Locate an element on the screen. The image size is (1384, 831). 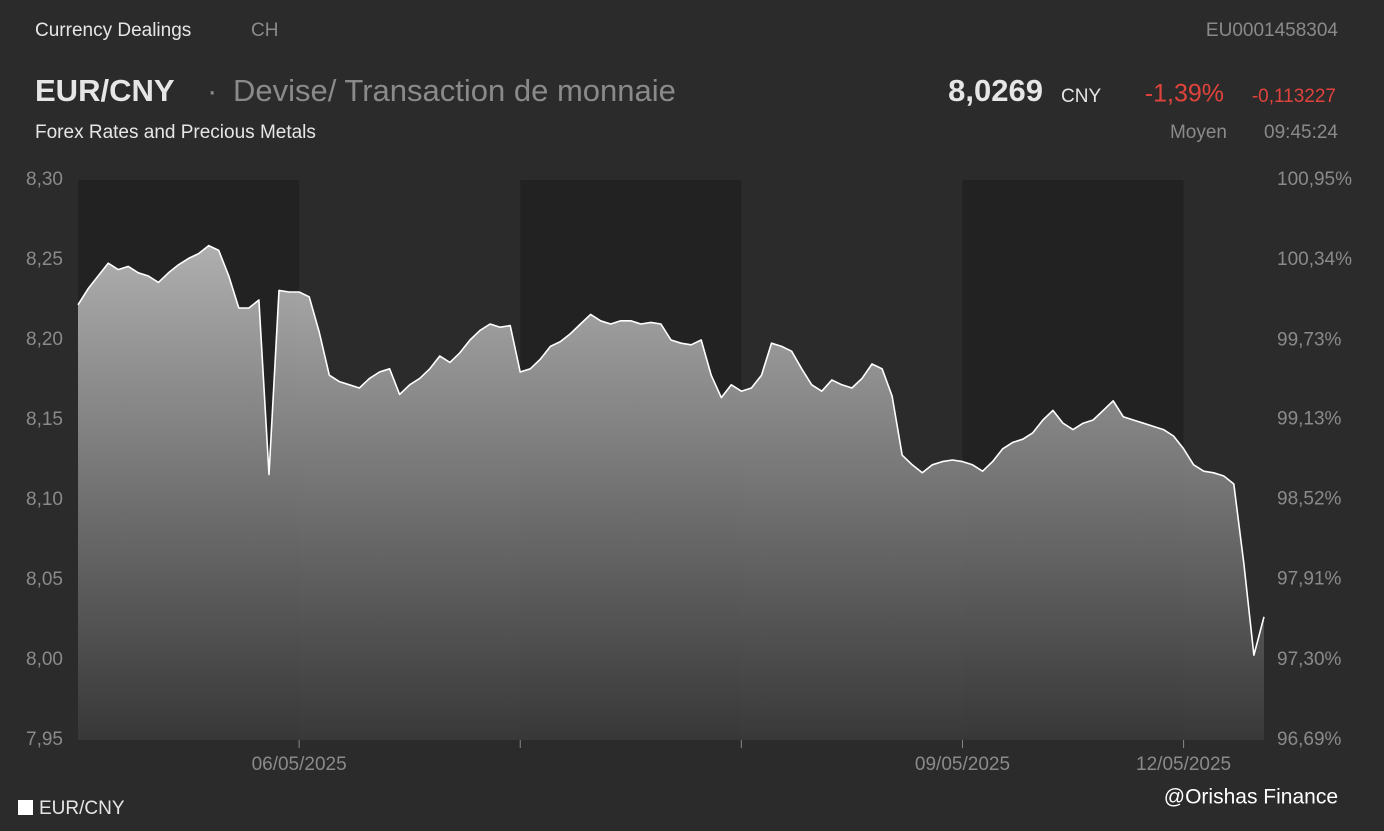
pair: EUR/CNY is located at coordinates (105, 90).